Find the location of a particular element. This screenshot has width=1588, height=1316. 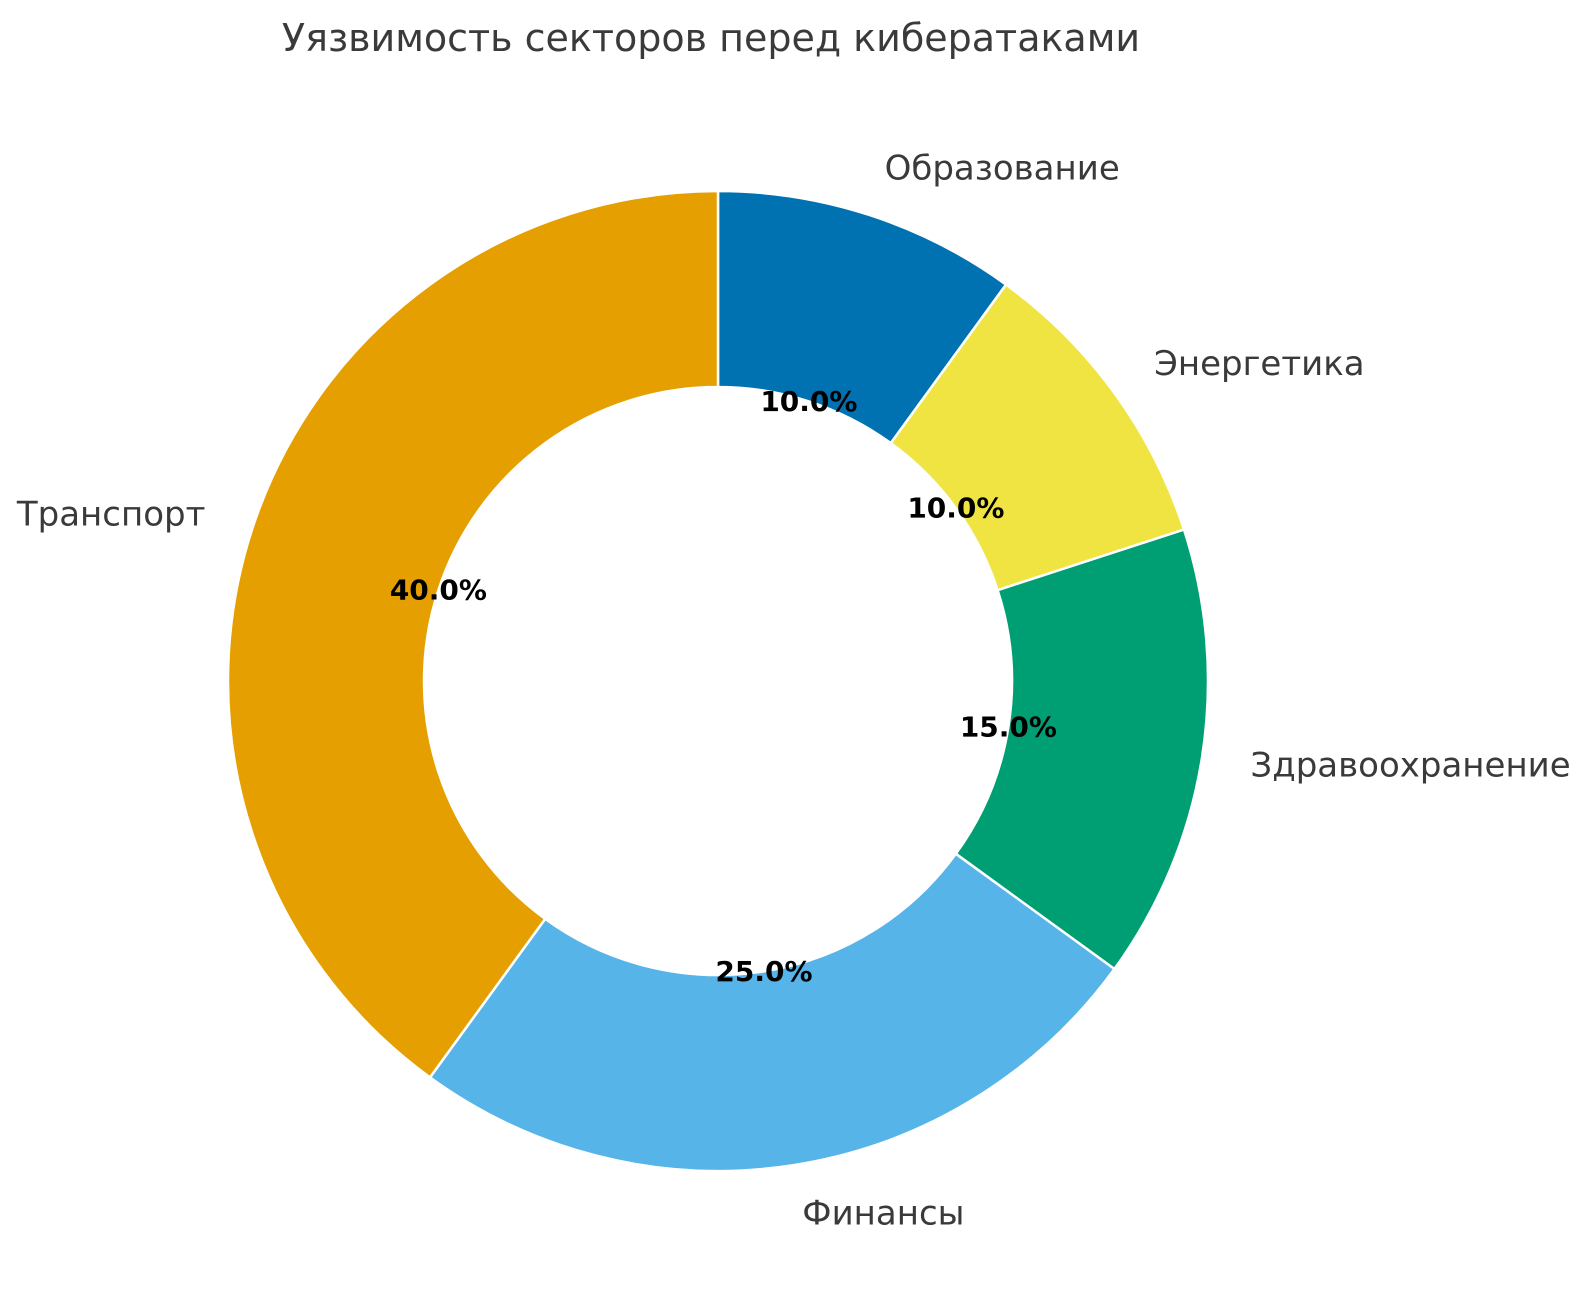

slice-pct-2: 15.0% is located at coordinates (1008, 727).